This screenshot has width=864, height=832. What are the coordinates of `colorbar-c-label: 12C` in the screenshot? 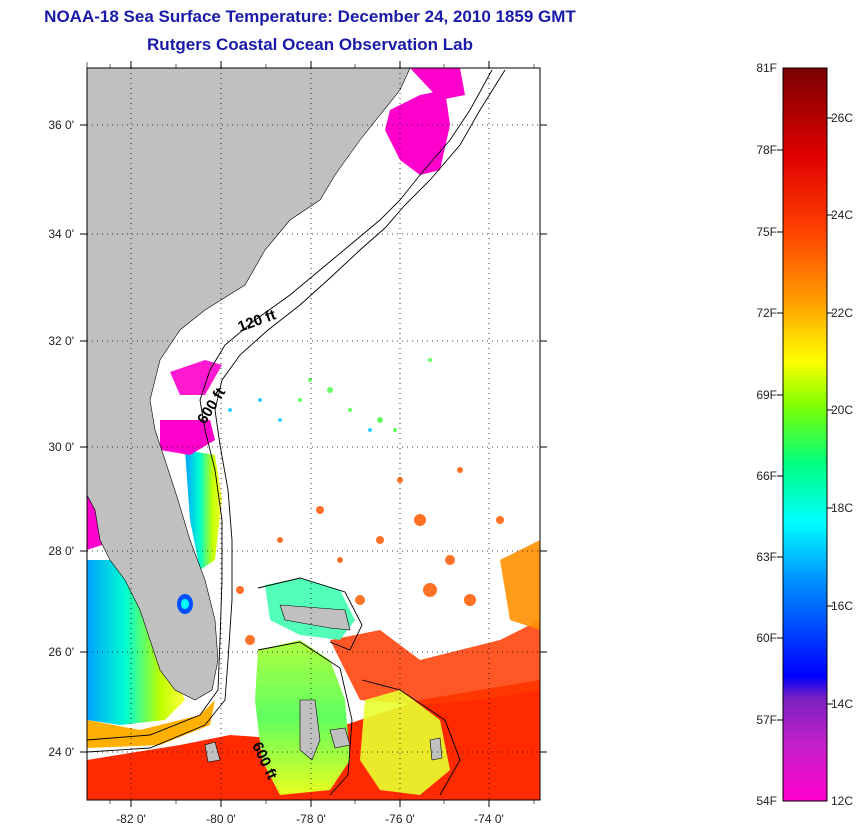 It's located at (842, 801).